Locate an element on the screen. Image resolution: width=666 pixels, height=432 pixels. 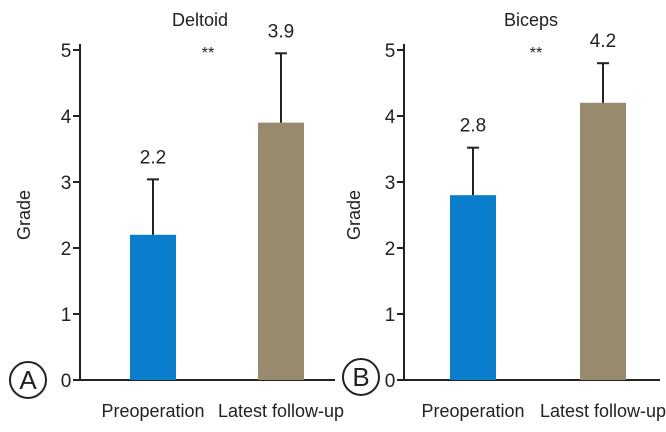
chart-title: Deltoid is located at coordinates (200, 20).